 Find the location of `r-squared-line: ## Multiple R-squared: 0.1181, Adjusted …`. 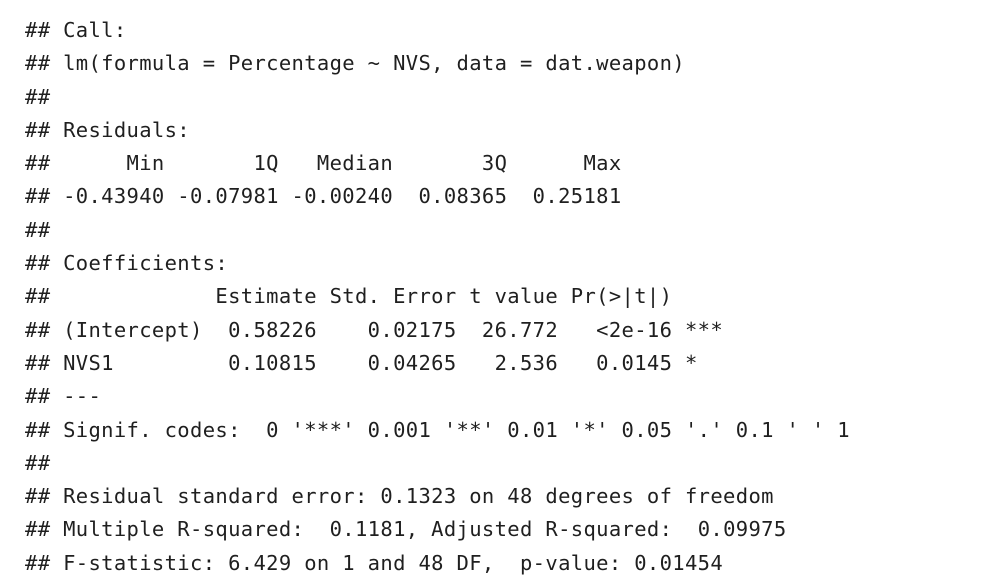

r-squared-line: ## Multiple R-squared: 0.1181, Adjusted … is located at coordinates (412, 529).